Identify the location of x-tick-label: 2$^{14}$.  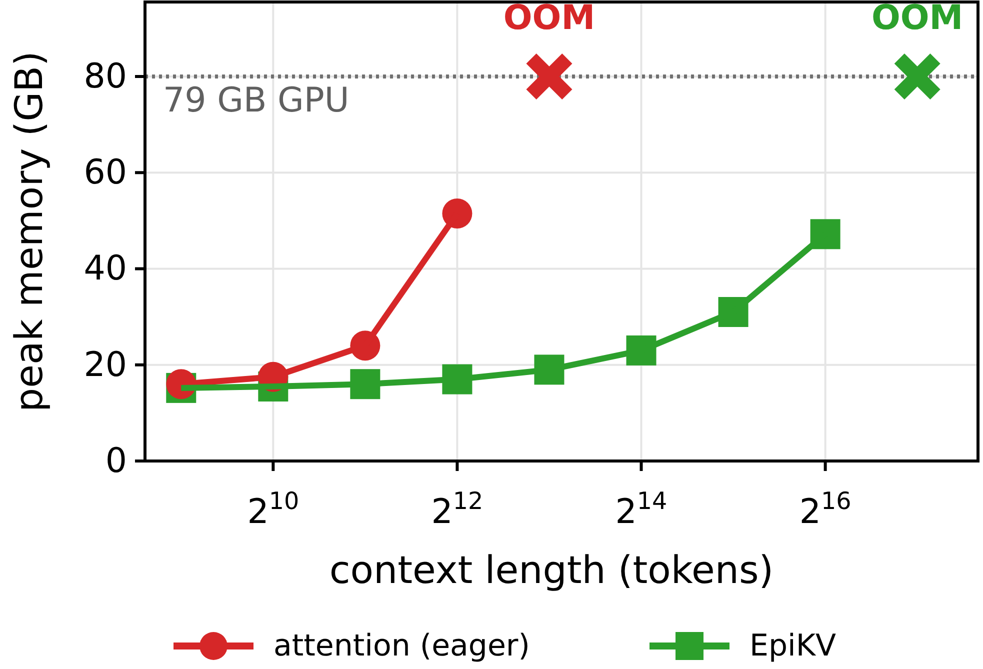
(641, 509).